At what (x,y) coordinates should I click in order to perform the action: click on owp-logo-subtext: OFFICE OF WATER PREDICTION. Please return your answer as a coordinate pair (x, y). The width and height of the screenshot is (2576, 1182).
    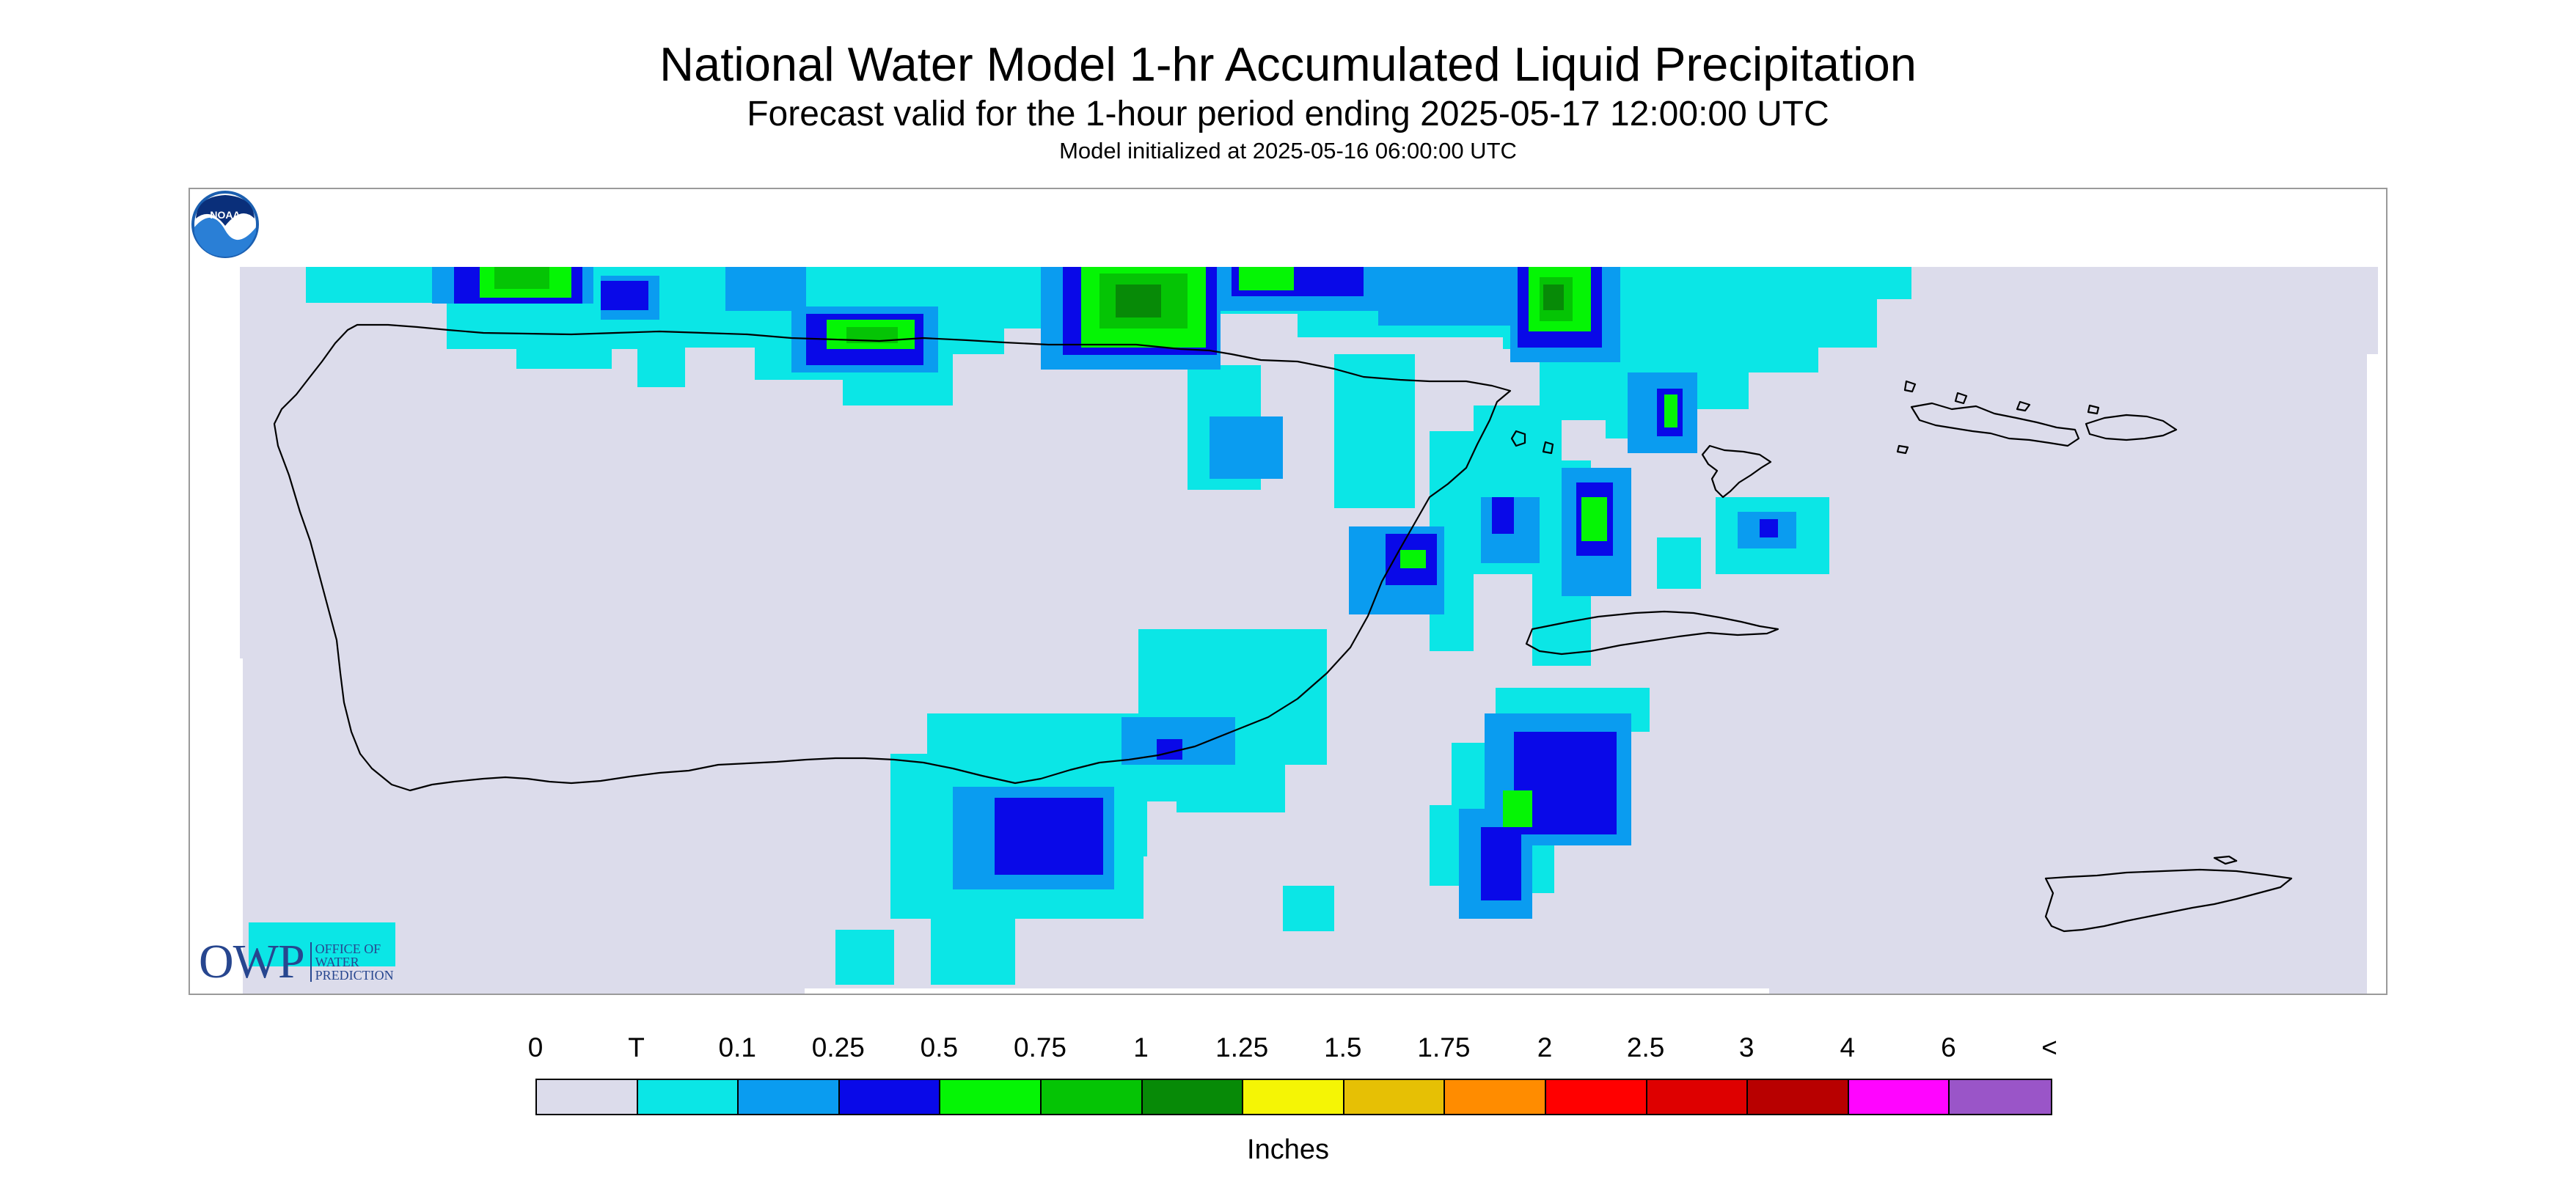
    Looking at the image, I should click on (352, 962).